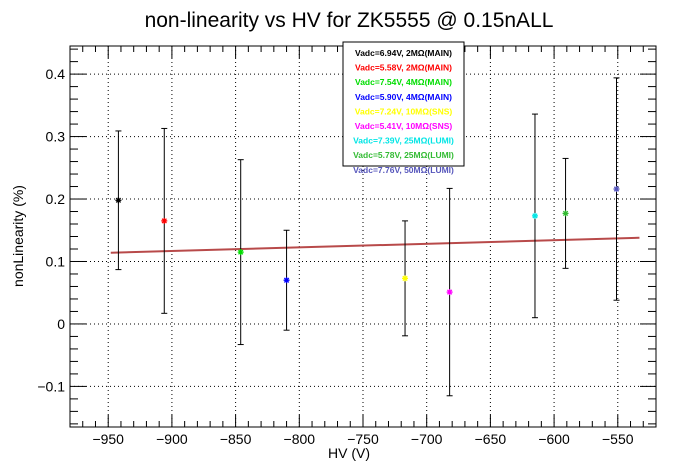 The height and width of the screenshot is (474, 698). What do you see at coordinates (403, 155) in the screenshot?
I see `legend-entry: Vadc=5.78V, 25MΩ(LUMI)` at bounding box center [403, 155].